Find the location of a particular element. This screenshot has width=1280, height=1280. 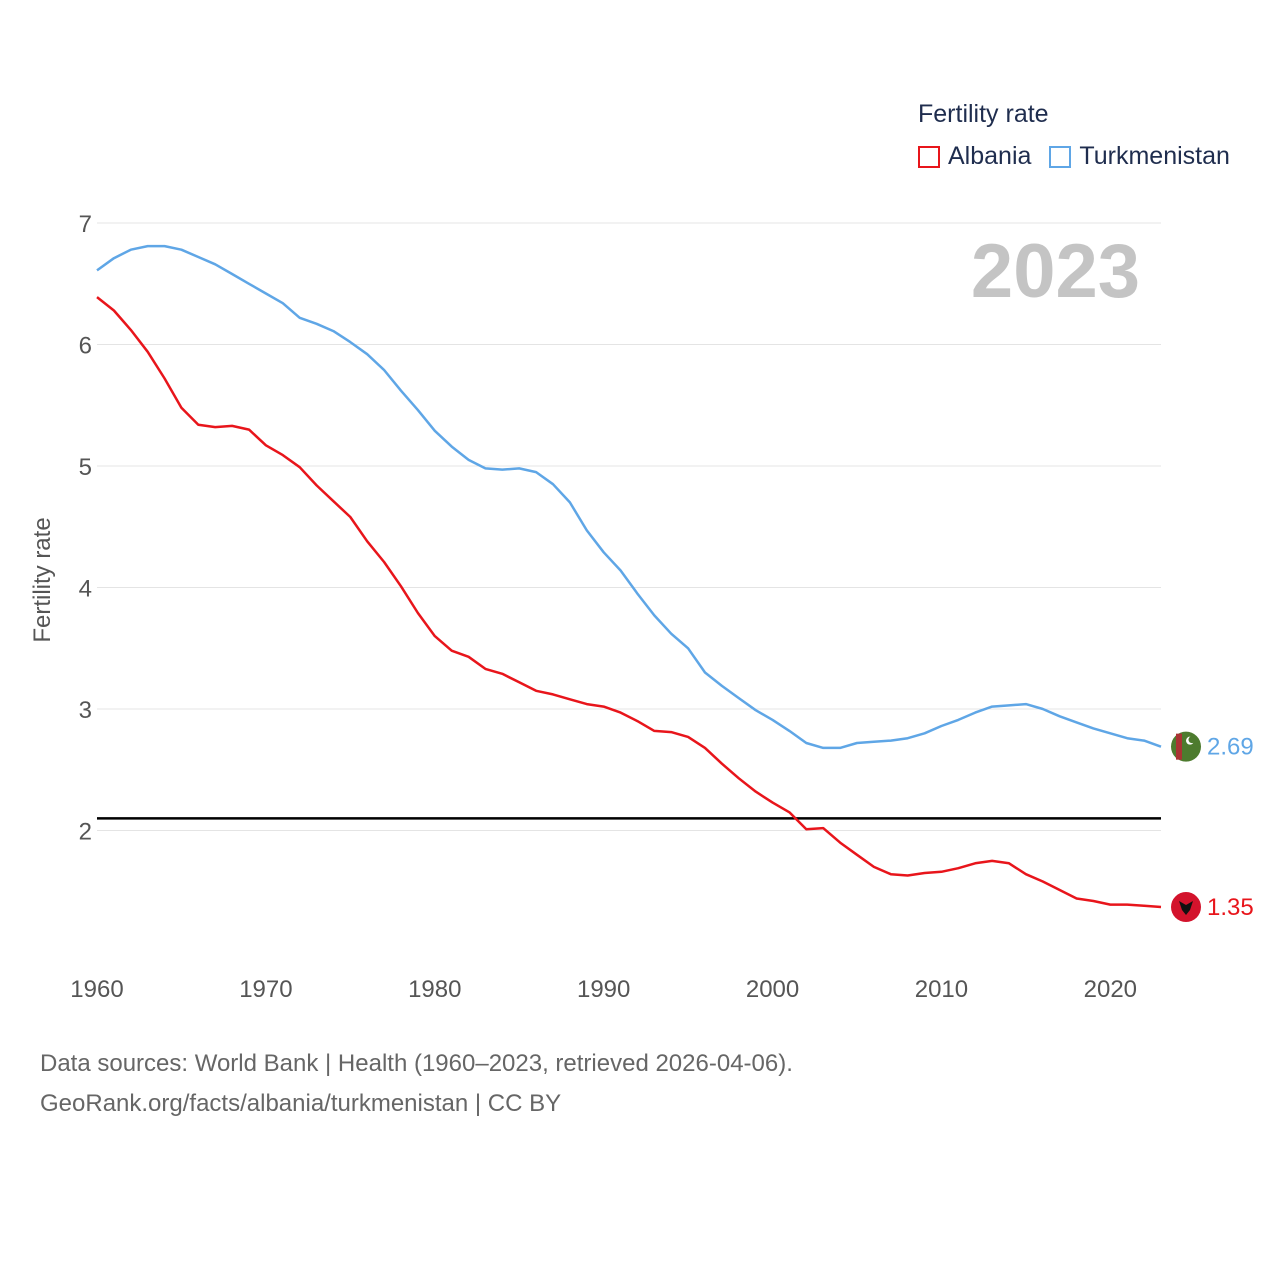

y-tick-label-3: 3 is located at coordinates (85, 710).